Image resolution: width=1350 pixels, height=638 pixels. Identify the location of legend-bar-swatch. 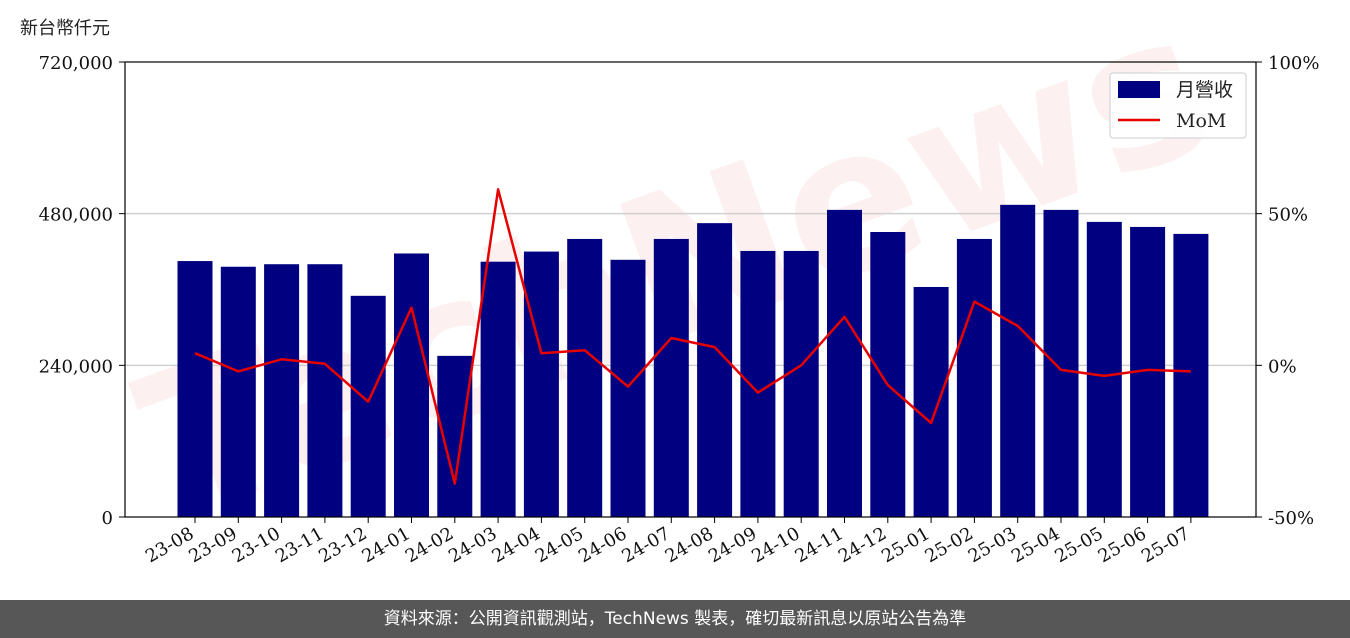
(1139, 89).